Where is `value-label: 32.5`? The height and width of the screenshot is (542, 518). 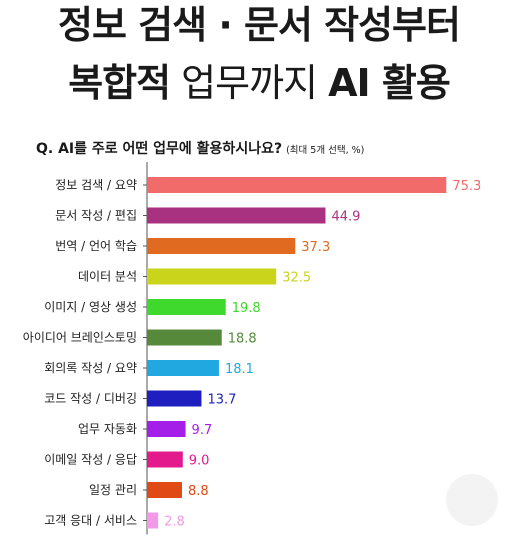 value-label: 32.5 is located at coordinates (296, 278).